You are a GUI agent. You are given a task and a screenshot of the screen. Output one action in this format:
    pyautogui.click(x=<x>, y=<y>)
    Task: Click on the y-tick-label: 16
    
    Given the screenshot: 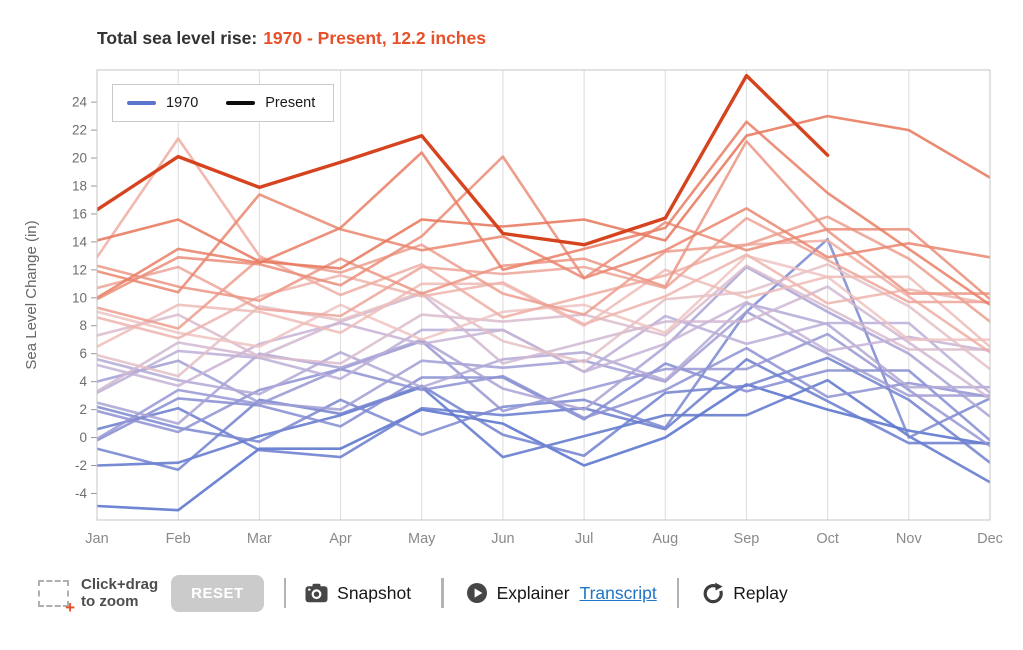 What is the action you would take?
    pyautogui.click(x=79, y=213)
    